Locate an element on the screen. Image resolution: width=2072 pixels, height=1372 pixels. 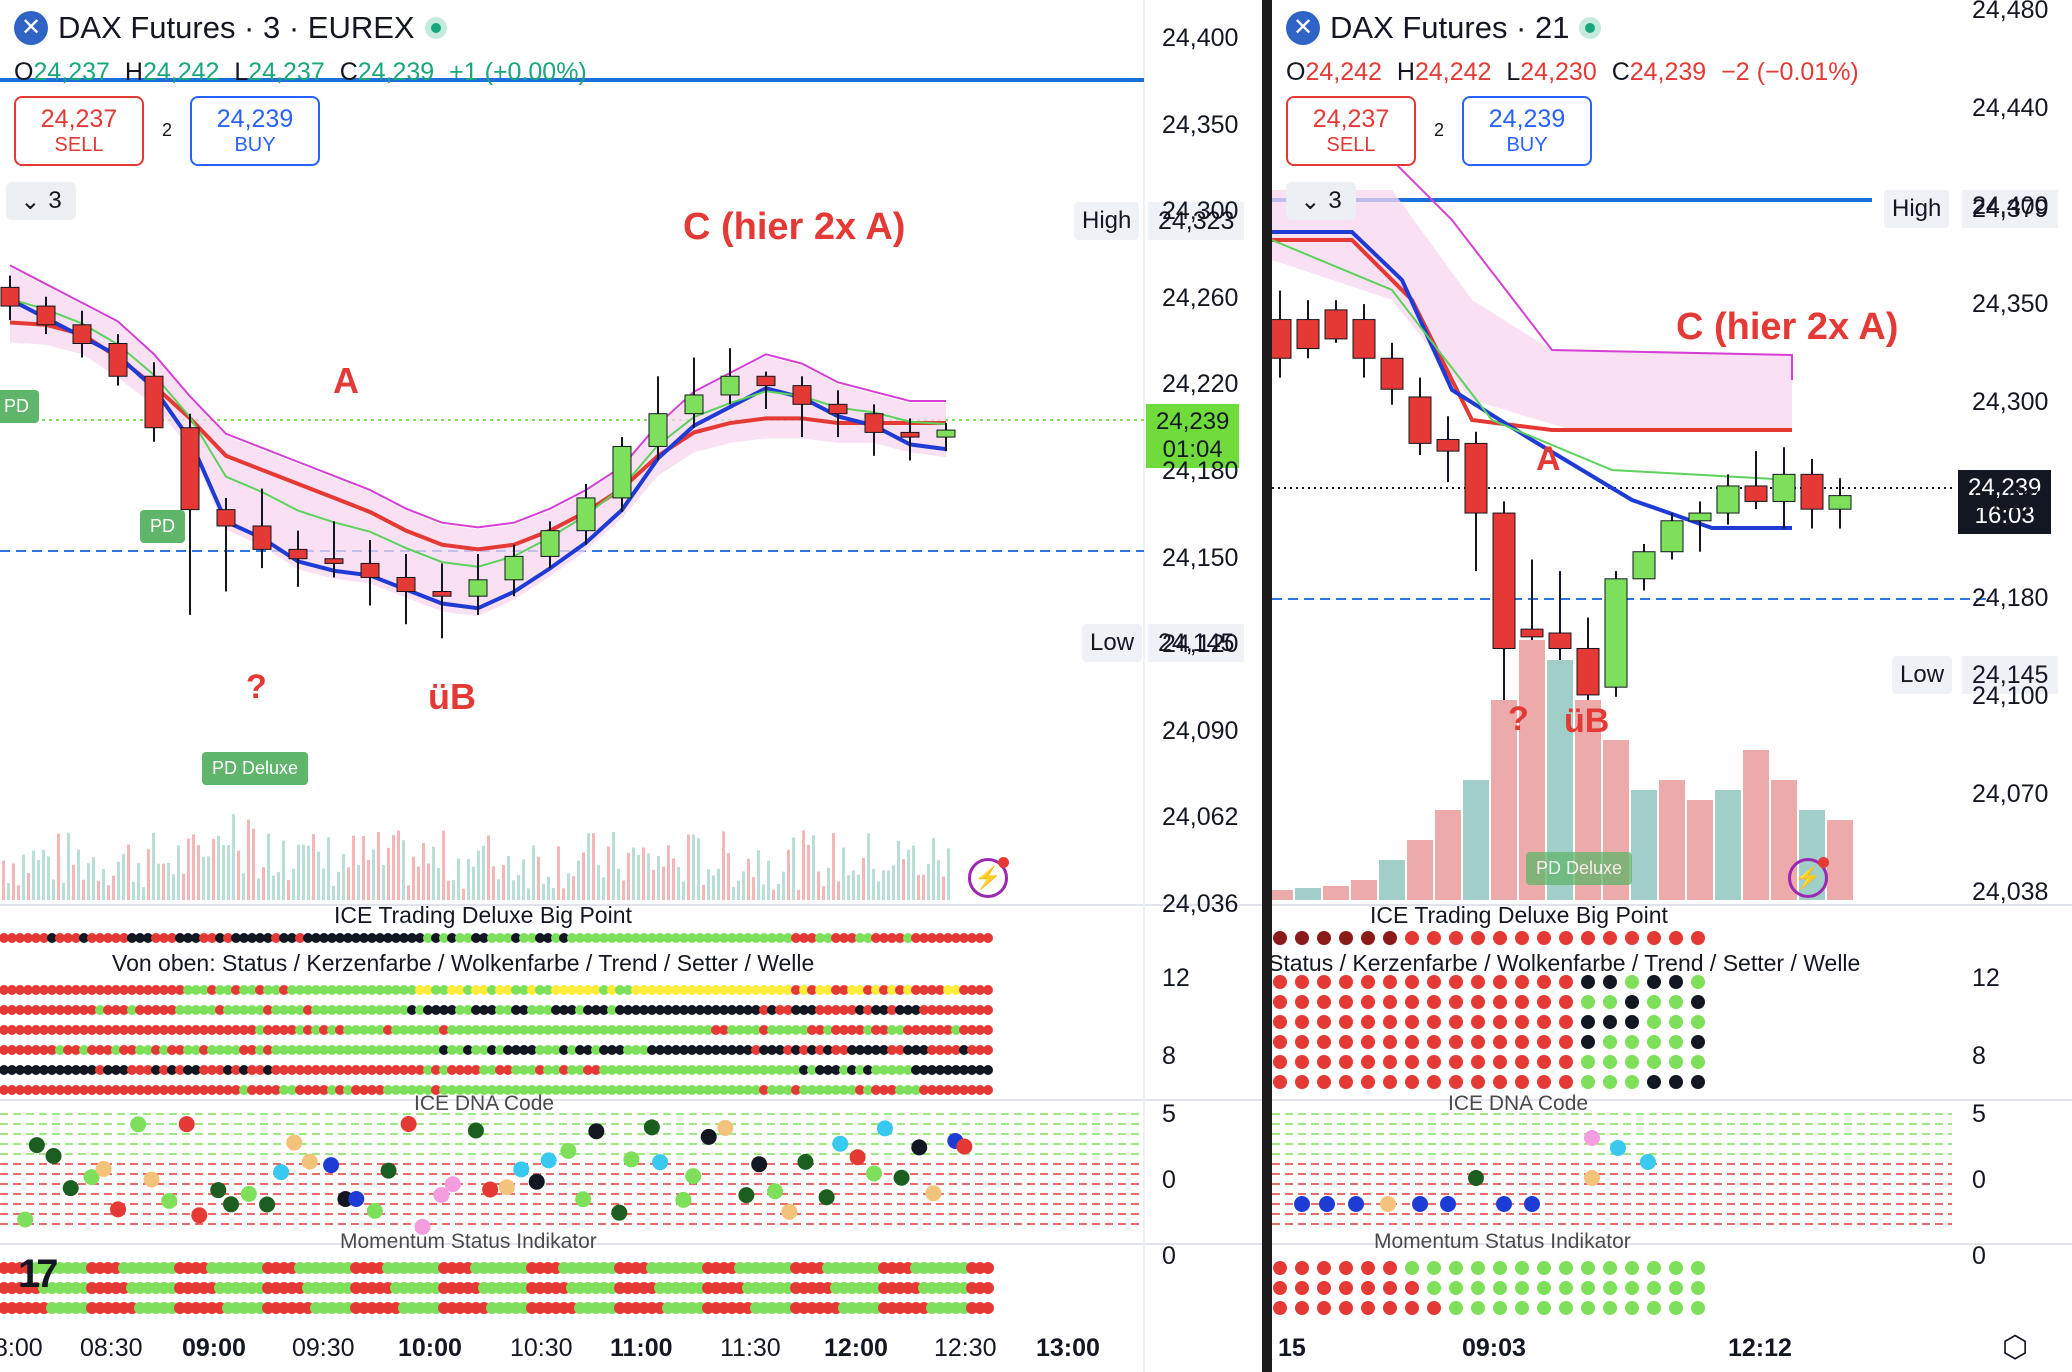
ohlc-close: 24,239 is located at coordinates (396, 72).